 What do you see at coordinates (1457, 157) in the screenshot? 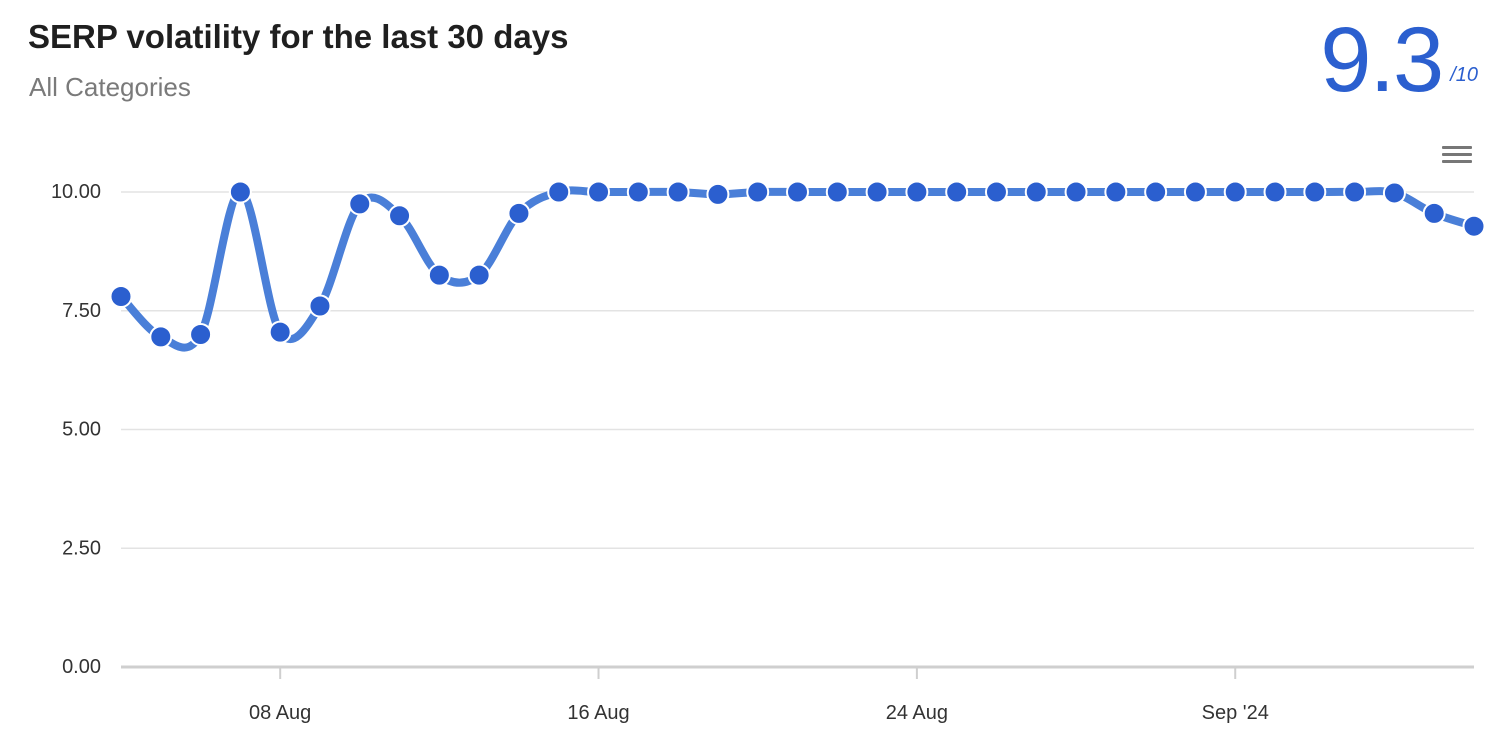
I see `hamburger-menu-icon` at bounding box center [1457, 157].